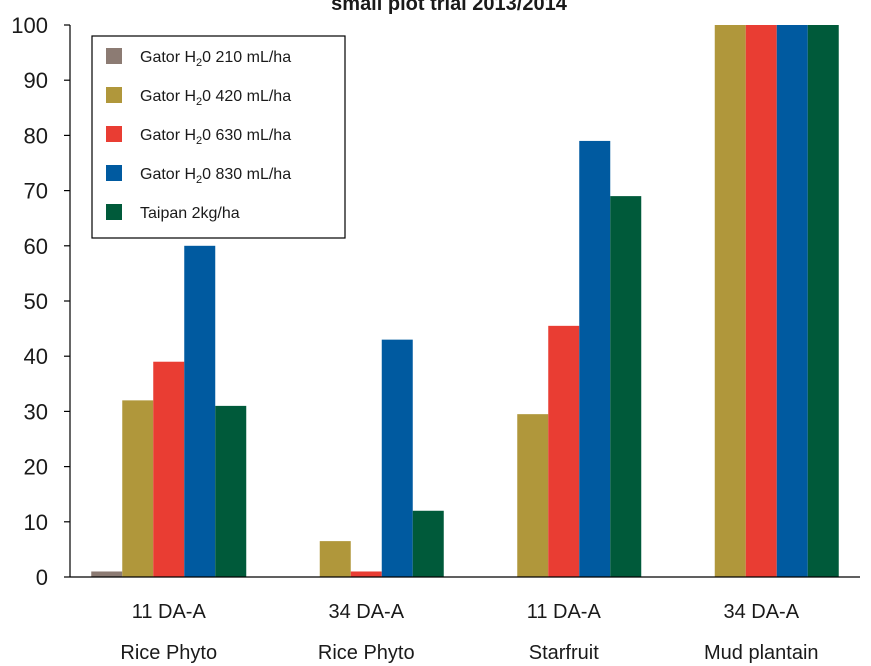 The width and height of the screenshot is (871, 666). I want to click on legend-label: Gator H20 210 mL/ha, so click(215, 59).